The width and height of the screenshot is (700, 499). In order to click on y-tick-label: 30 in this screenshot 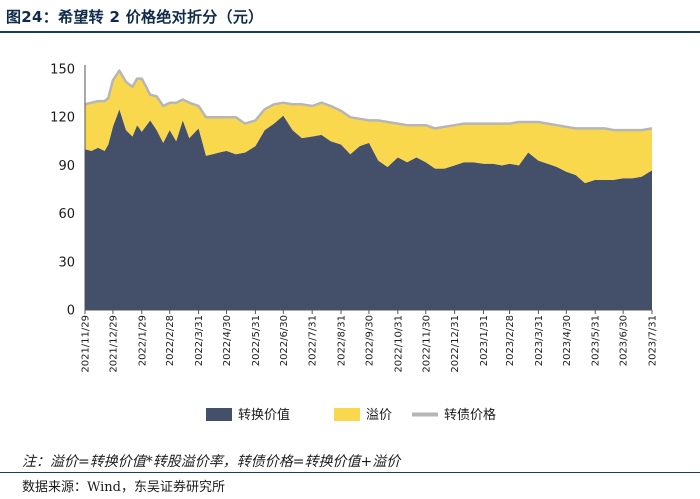, I will do `click(66, 262)`.